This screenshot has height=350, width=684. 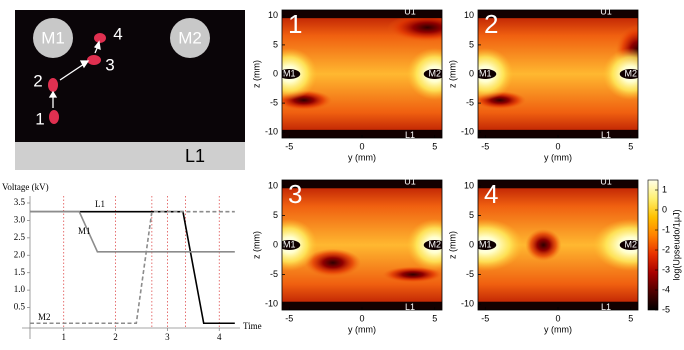 What do you see at coordinates (666, 269) in the screenshot?
I see `colorbar-tick-label: -3` at bounding box center [666, 269].